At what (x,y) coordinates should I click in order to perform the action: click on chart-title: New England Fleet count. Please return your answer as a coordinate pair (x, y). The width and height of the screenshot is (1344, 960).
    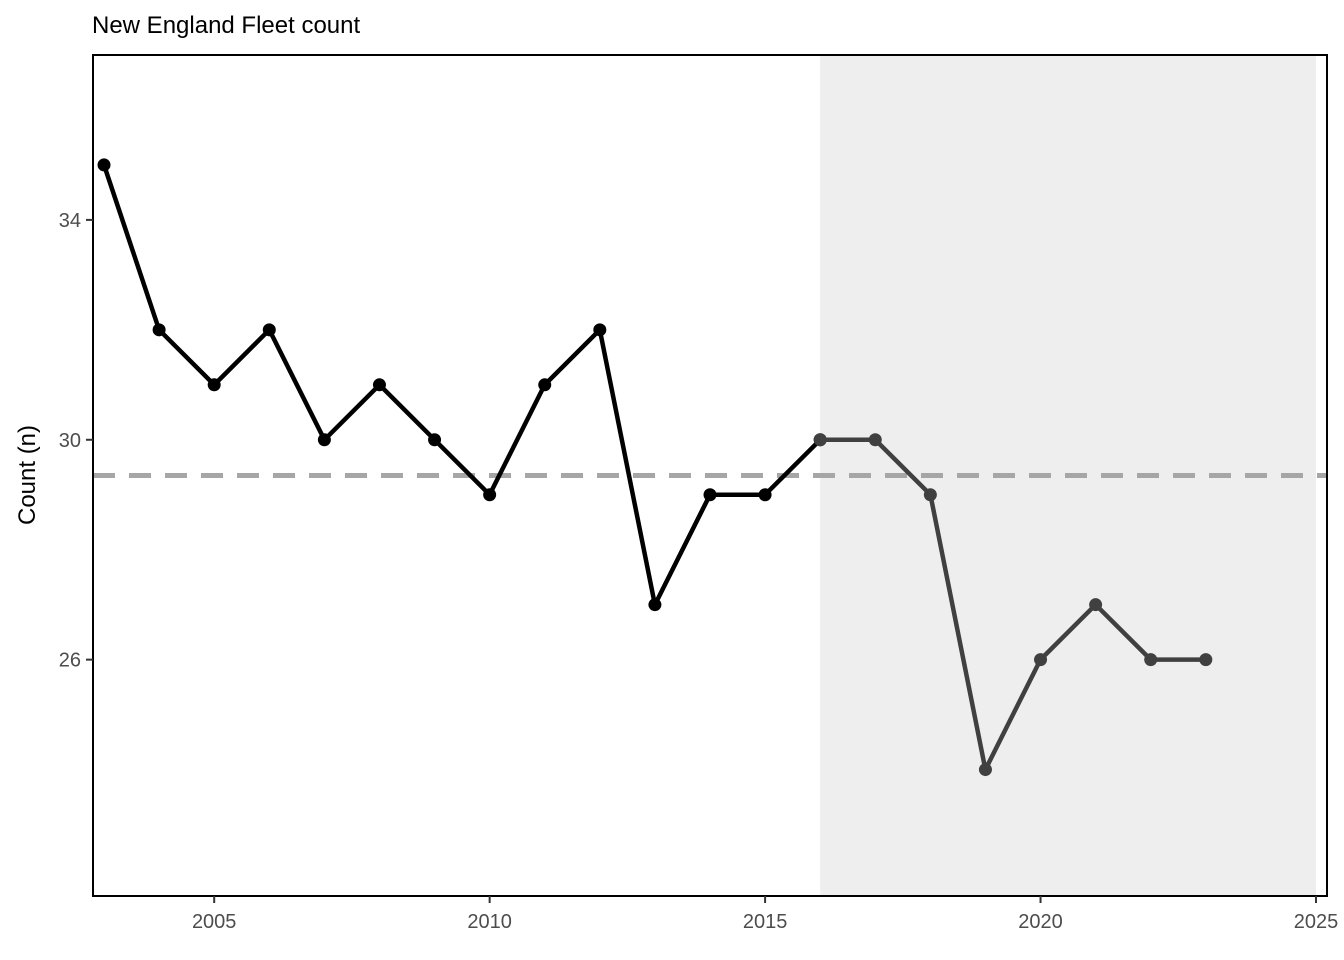
    Looking at the image, I should click on (226, 25).